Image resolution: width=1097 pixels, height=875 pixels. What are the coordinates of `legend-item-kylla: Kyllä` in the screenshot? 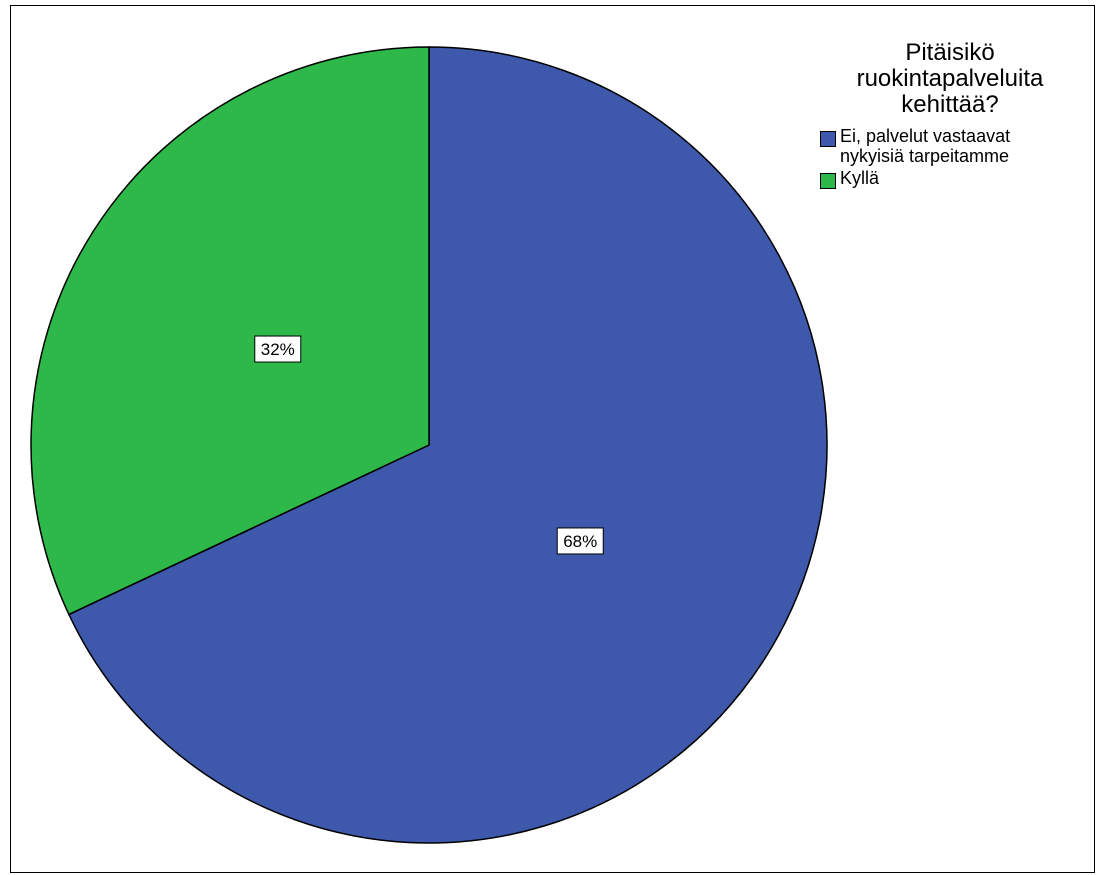 It's located at (955, 178).